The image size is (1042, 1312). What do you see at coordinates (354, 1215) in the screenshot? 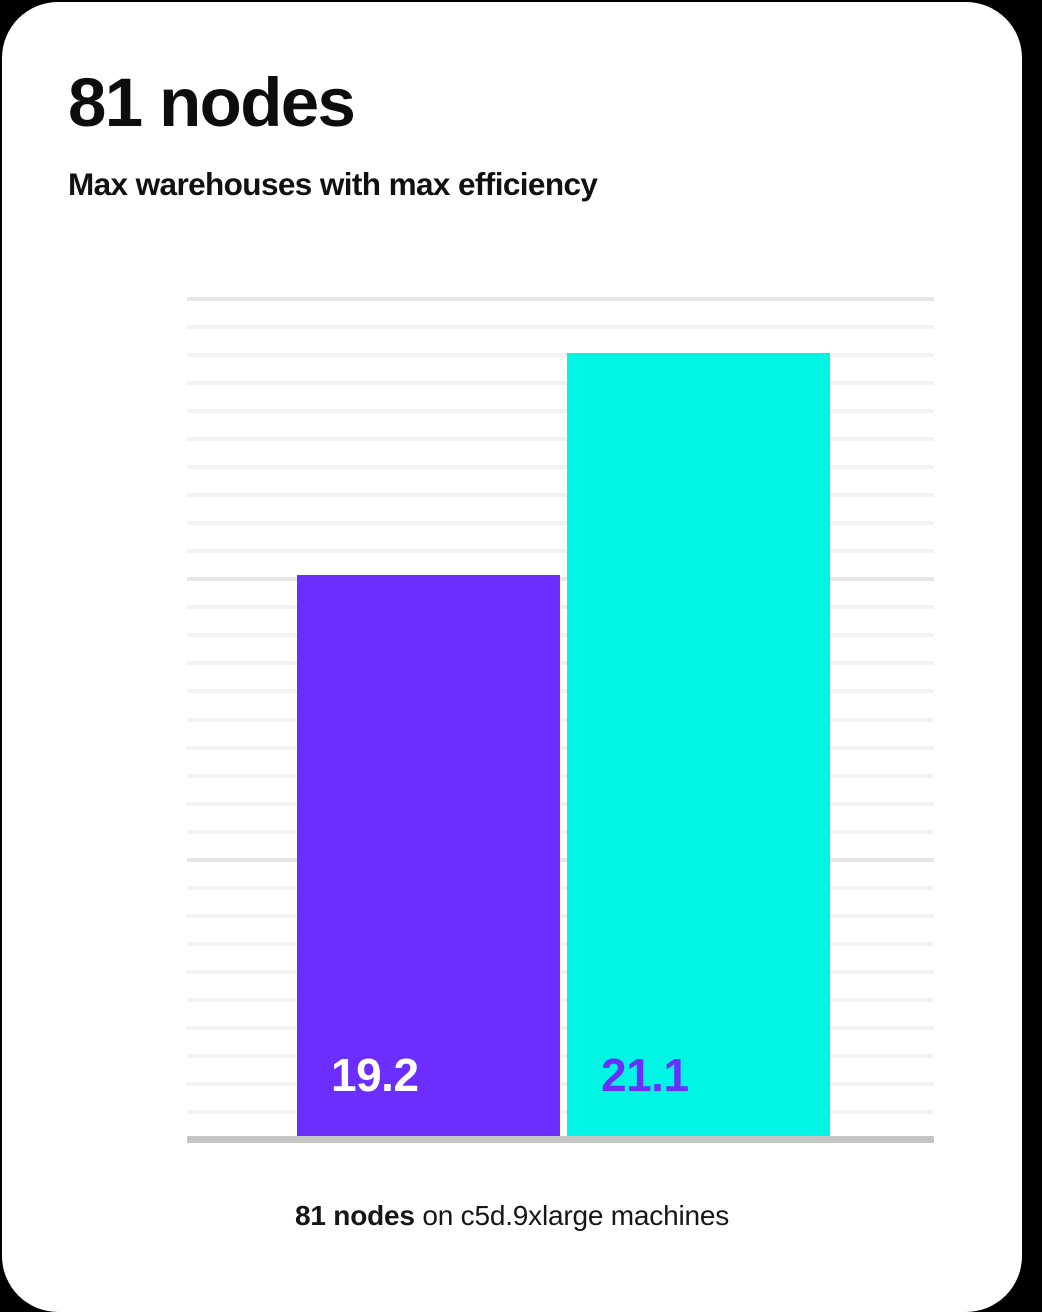
I see `caption-strong-text: 81 nodes` at bounding box center [354, 1215].